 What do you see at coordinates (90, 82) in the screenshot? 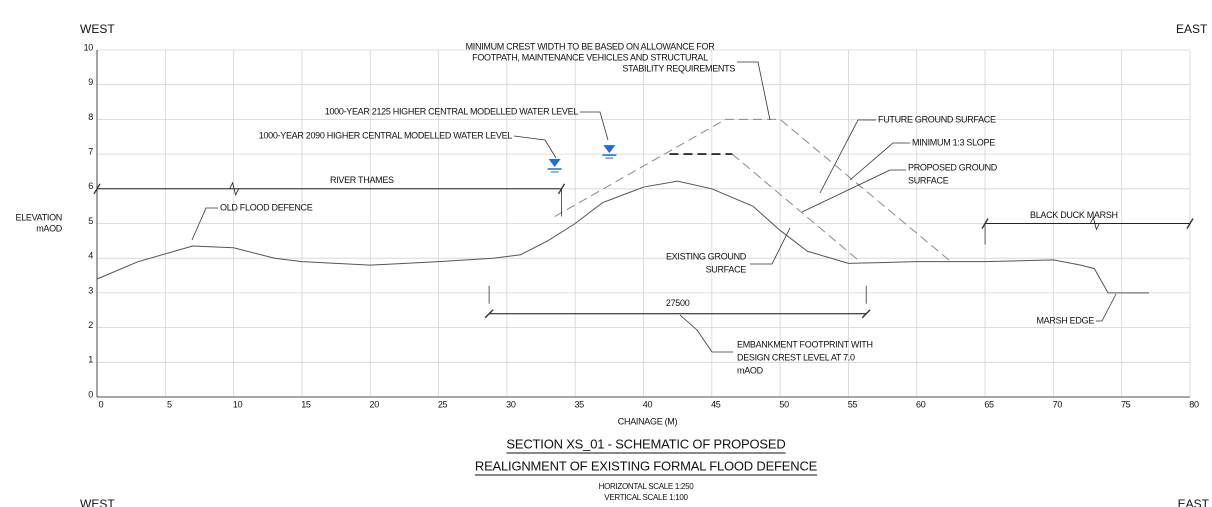
I see `y-tick-label: 9` at bounding box center [90, 82].